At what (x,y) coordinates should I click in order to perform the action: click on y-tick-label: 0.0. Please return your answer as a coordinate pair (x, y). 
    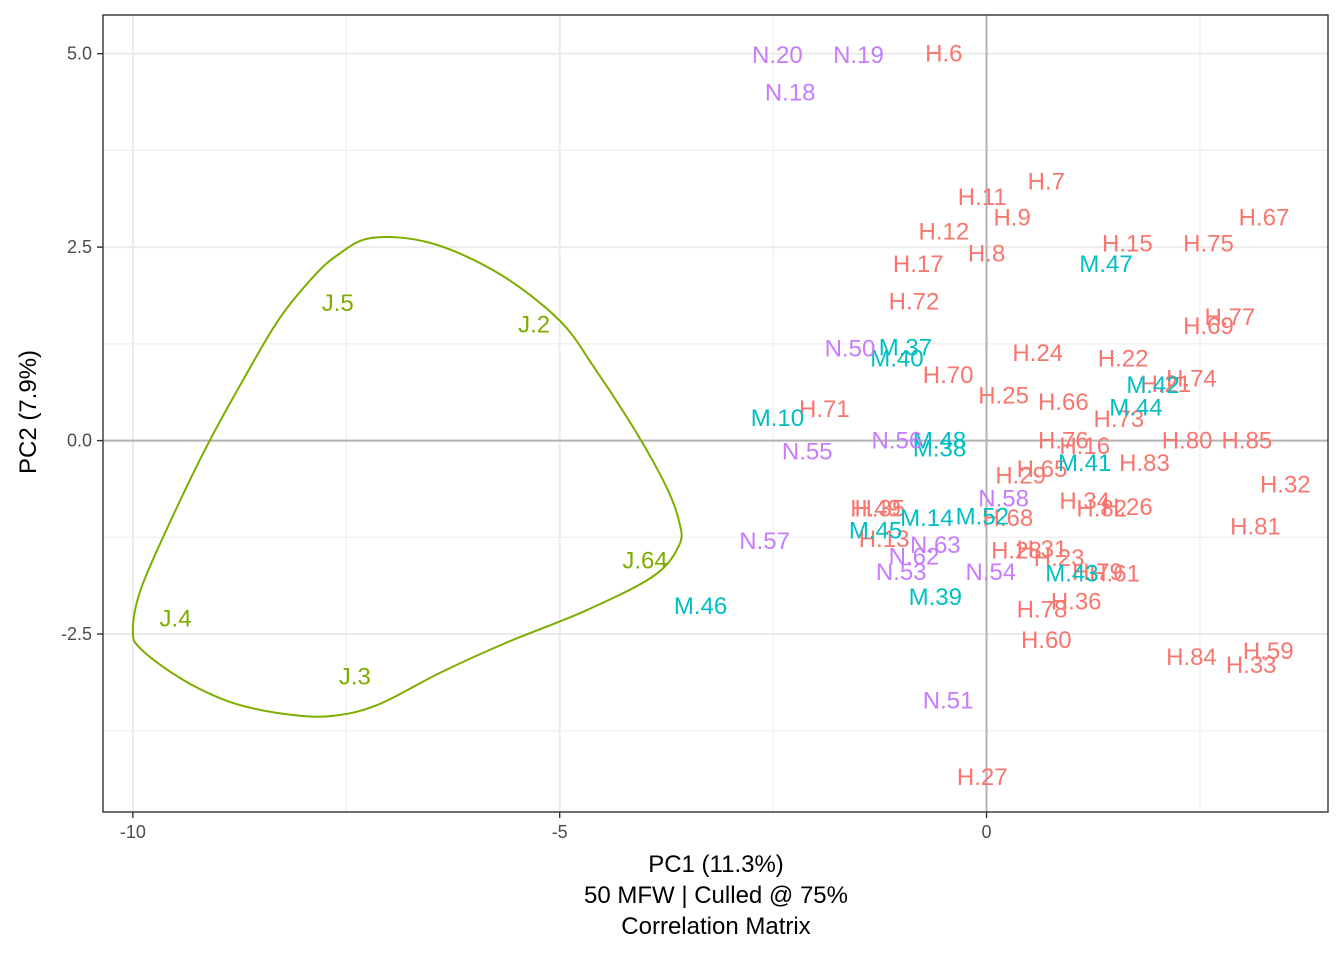
    Looking at the image, I should click on (79, 441).